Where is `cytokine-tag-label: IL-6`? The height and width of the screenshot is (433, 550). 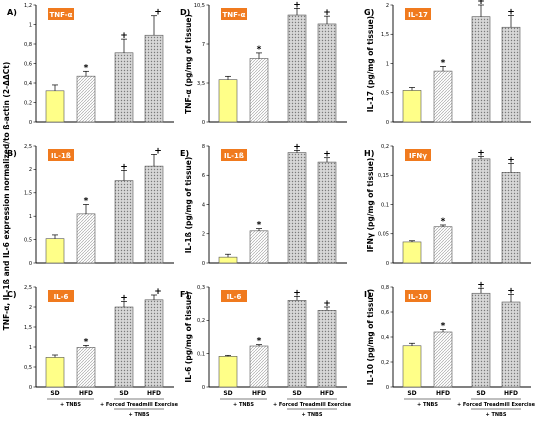
cytokine-tag-label: IL-6 is located at coordinates (61, 297).